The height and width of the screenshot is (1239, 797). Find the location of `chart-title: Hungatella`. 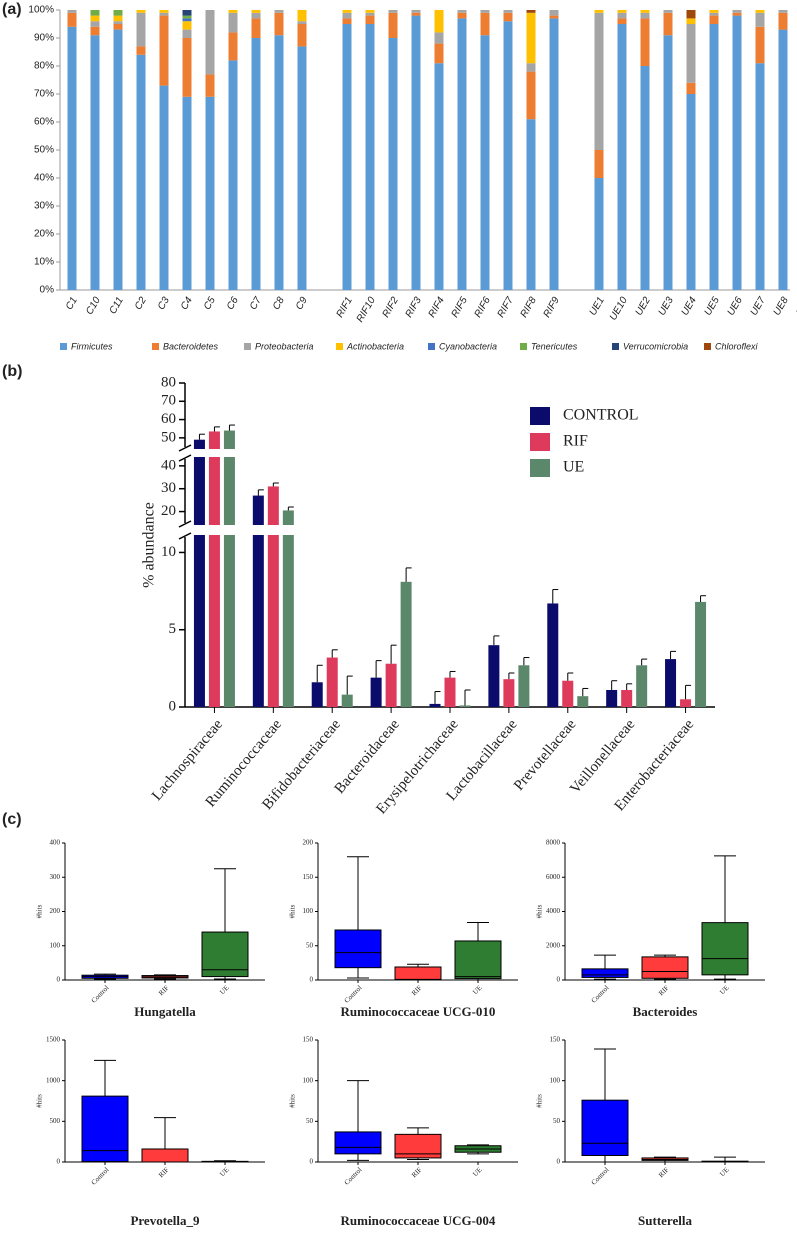

chart-title: Hungatella is located at coordinates (165, 1011).